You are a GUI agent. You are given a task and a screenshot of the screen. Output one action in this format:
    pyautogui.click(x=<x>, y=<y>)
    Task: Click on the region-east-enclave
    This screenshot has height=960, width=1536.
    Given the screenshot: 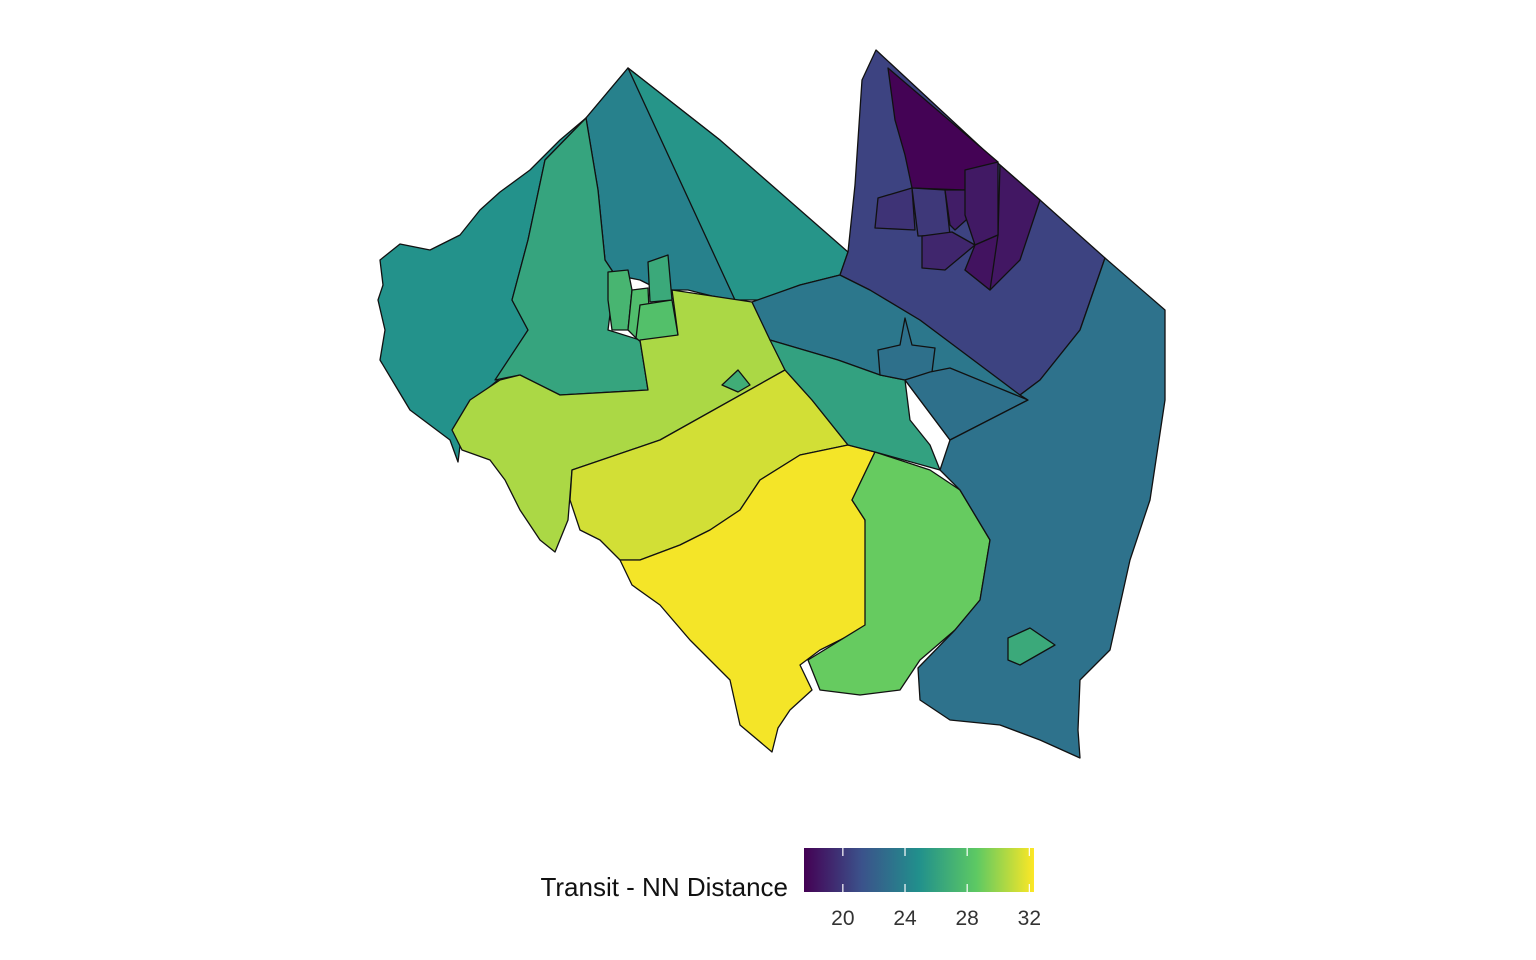 What is the action you would take?
    pyautogui.click(x=1031, y=646)
    